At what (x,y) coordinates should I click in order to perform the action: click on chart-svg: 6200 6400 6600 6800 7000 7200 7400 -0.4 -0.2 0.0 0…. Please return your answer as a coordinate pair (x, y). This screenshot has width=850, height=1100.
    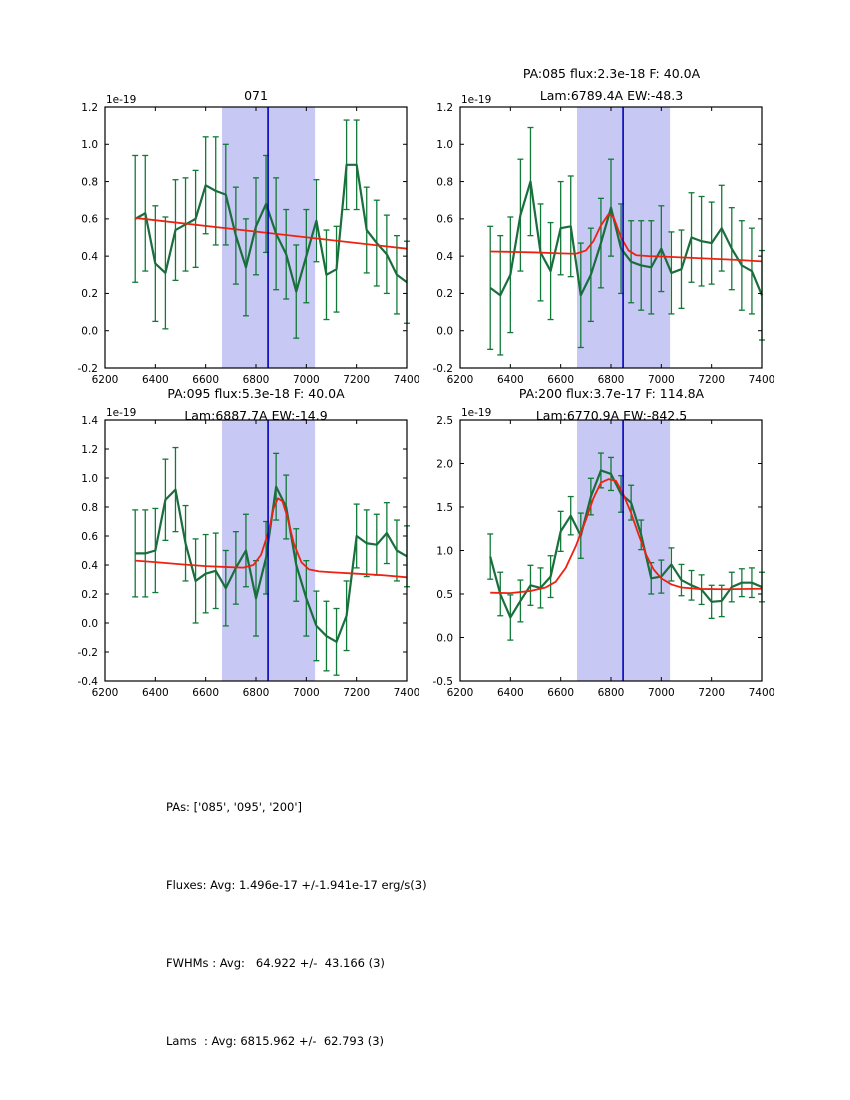
    Looking at the image, I should click on (249, 553).